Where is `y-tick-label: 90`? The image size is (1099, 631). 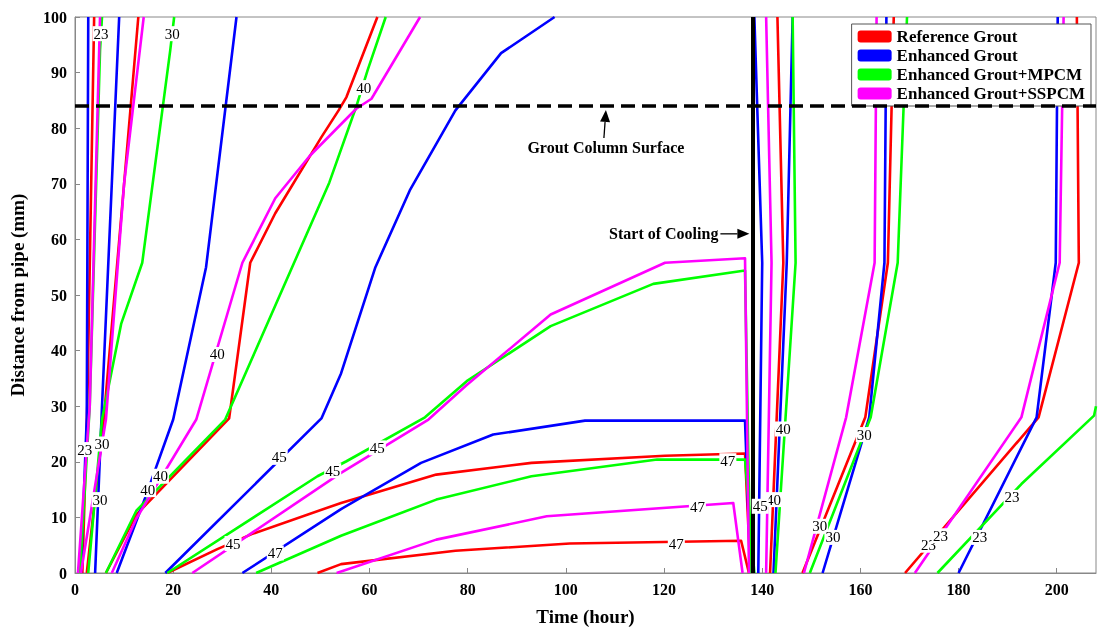 y-tick-label: 90 is located at coordinates (59, 73).